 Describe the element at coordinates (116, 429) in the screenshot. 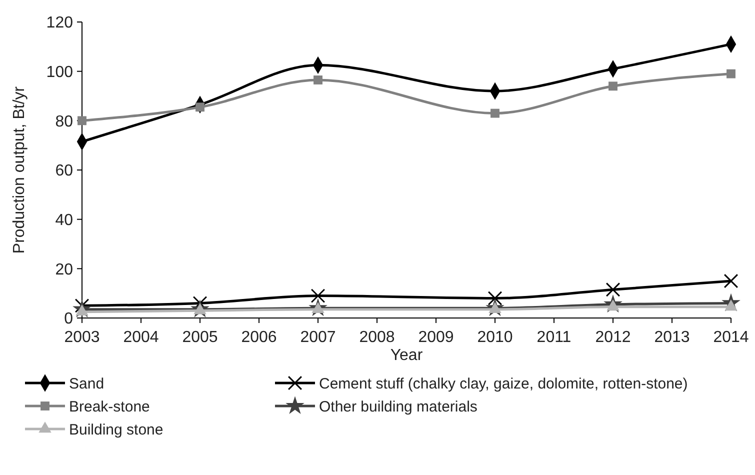

I see `legend-label: Building stone` at that location.